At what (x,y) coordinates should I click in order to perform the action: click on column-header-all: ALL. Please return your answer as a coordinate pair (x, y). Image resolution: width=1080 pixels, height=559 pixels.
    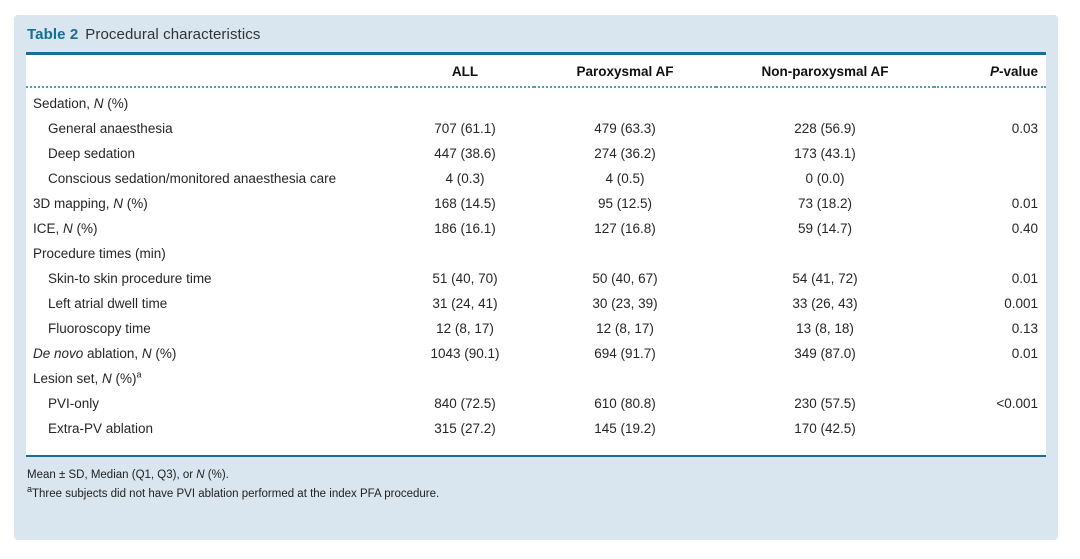
    Looking at the image, I should click on (465, 71).